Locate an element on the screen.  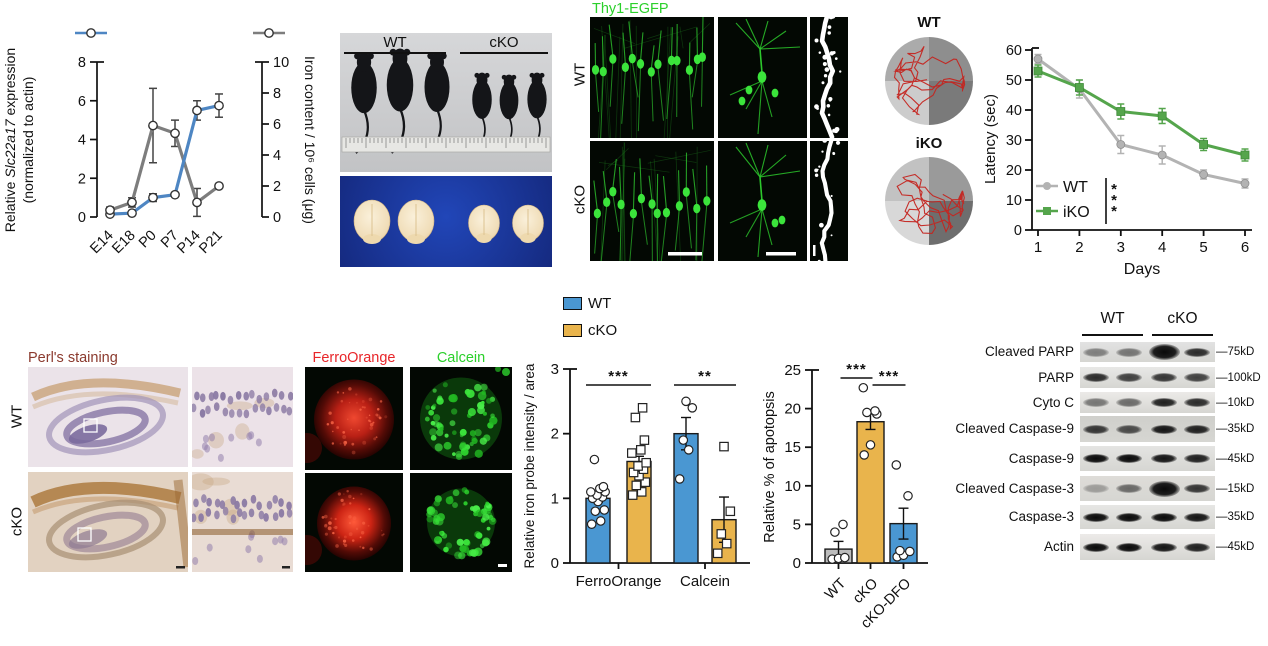
legend-swatch-cko is located at coordinates (572, 330).